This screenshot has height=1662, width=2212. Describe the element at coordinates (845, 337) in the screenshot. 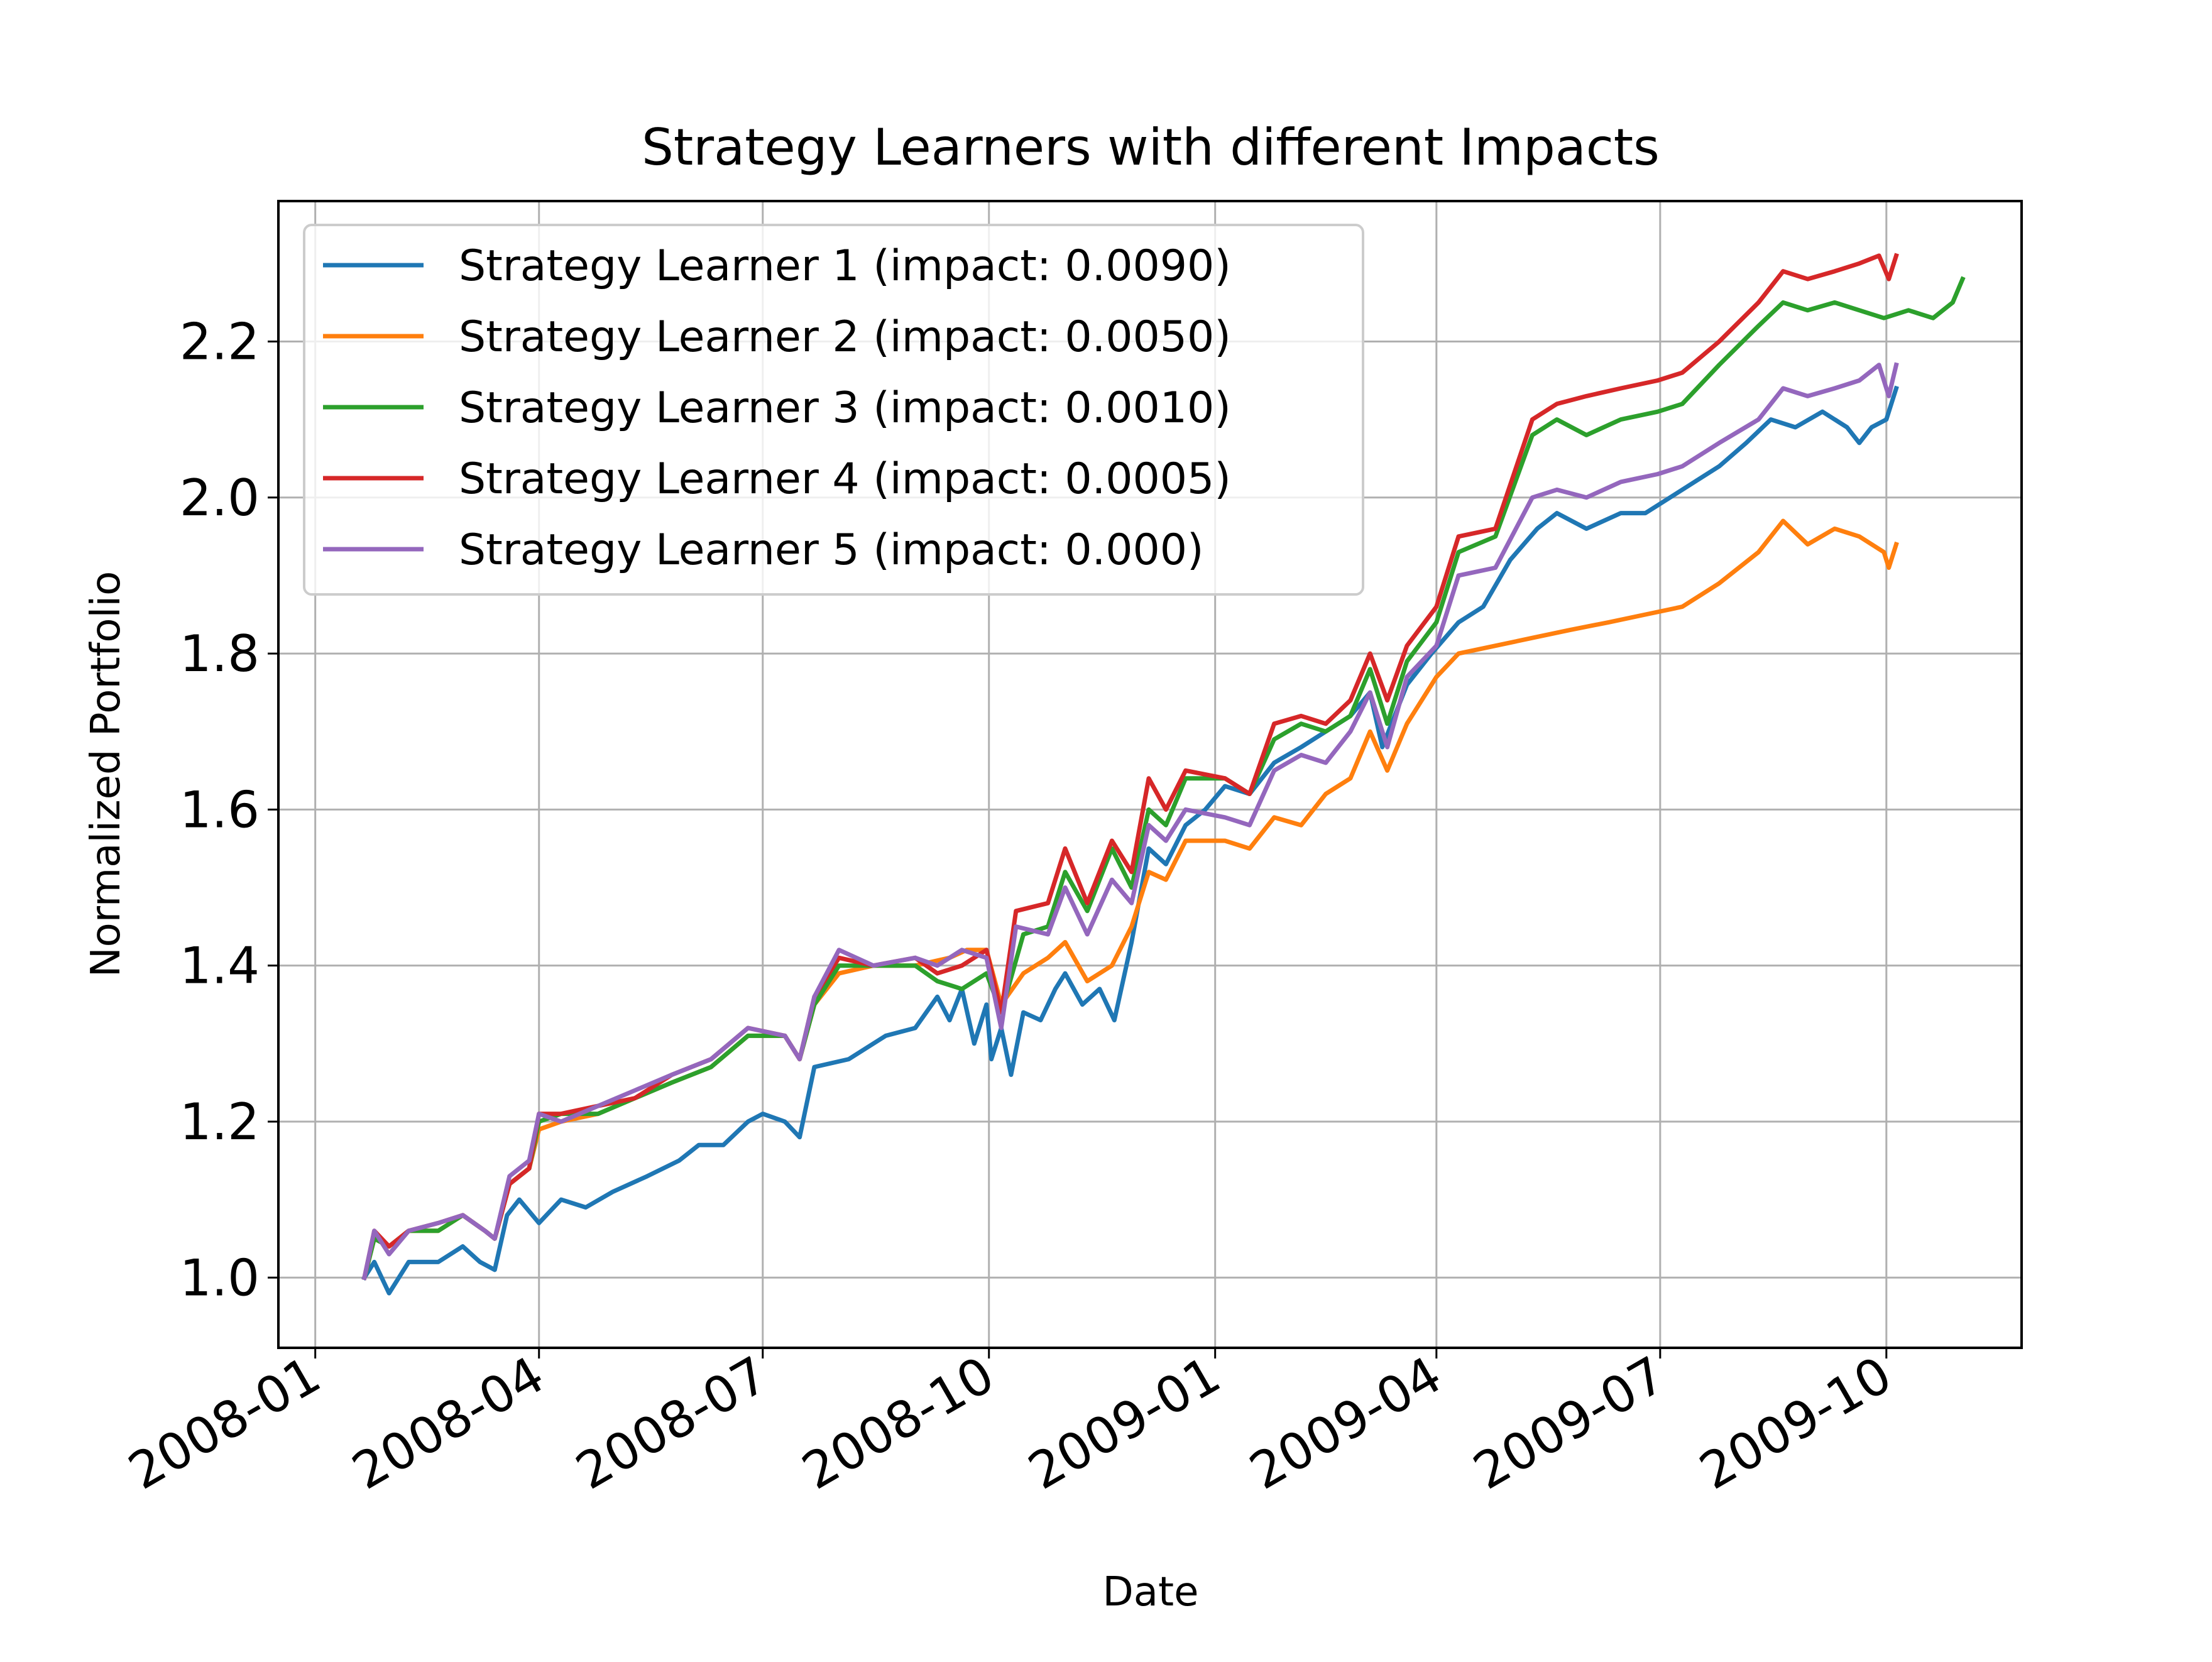

I see `legend-label: Strategy Learner 2 (impact: 0.0050)` at that location.